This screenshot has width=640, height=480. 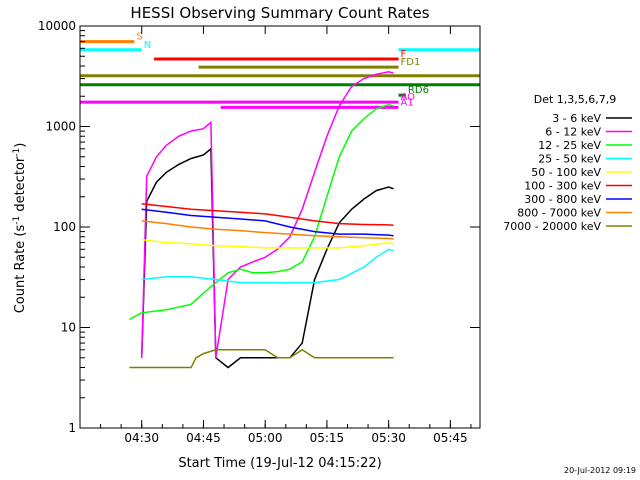 I want to click on flag-label-f-3: F, so click(x=404, y=54).